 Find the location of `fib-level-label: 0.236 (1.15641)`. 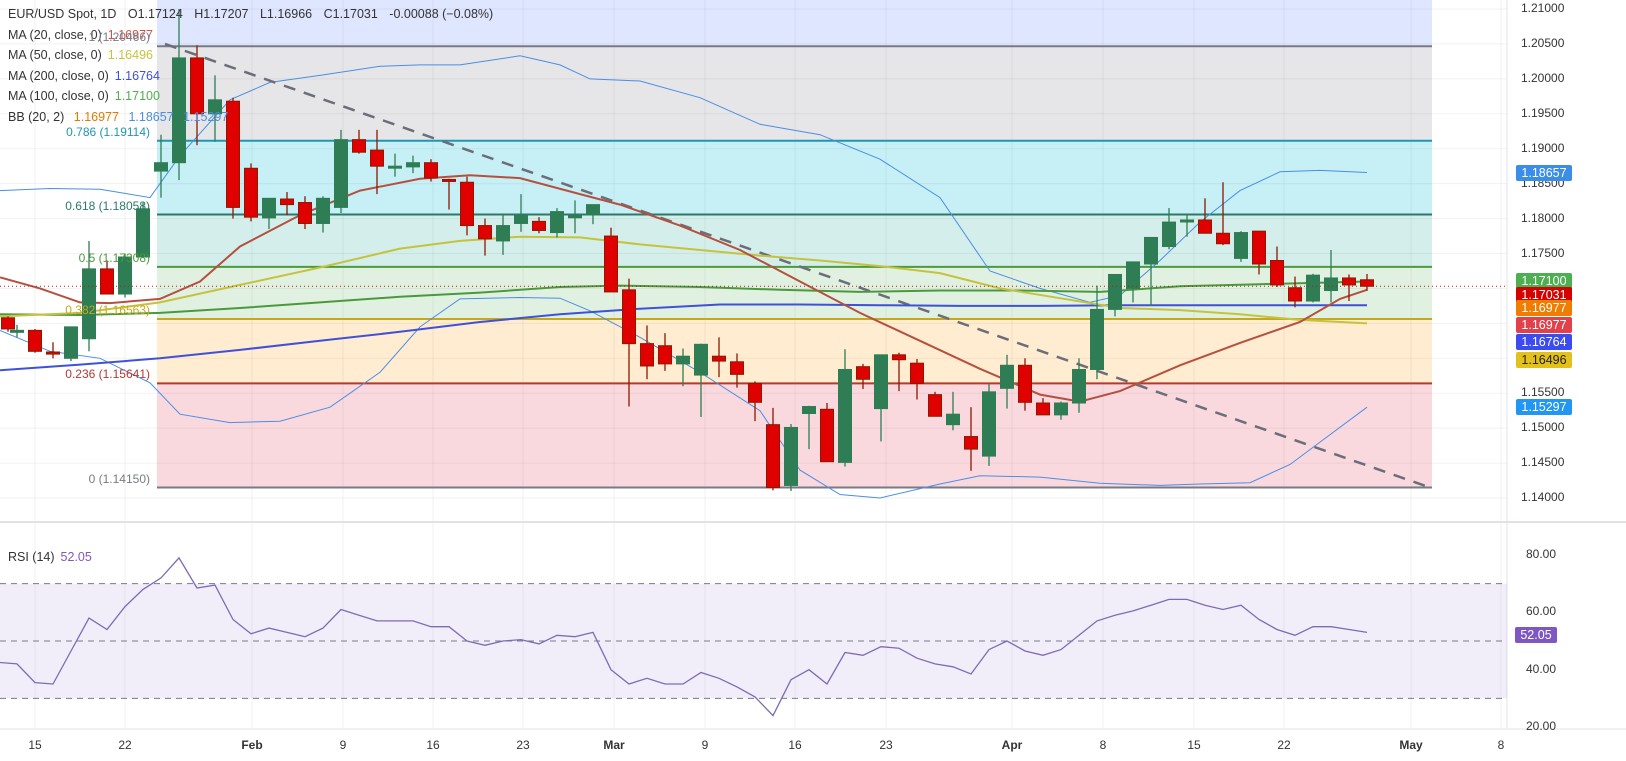

fib-level-label: 0.236 (1.15641) is located at coordinates (107, 374).